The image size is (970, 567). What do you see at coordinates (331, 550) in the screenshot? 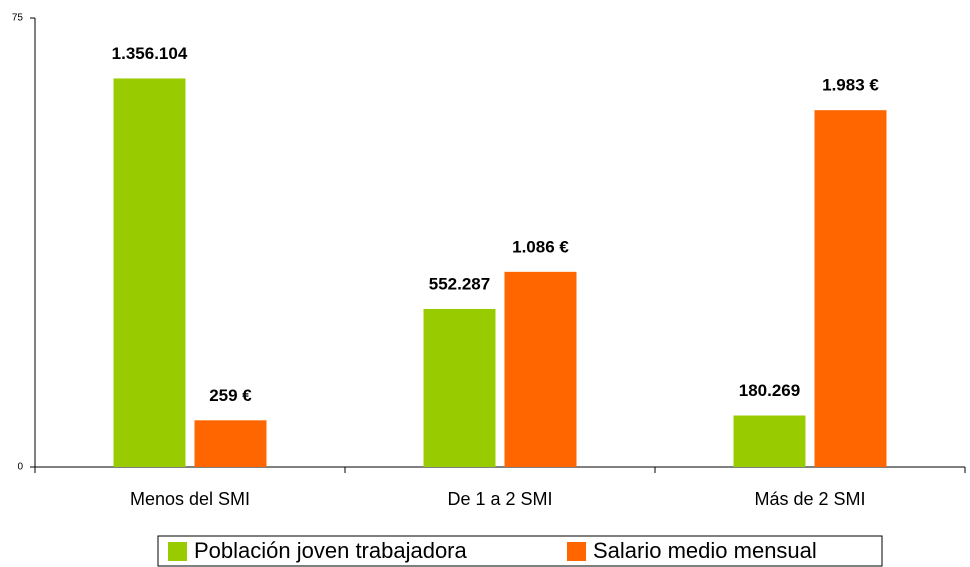
I see `legend-label: Población joven trabajadora` at bounding box center [331, 550].